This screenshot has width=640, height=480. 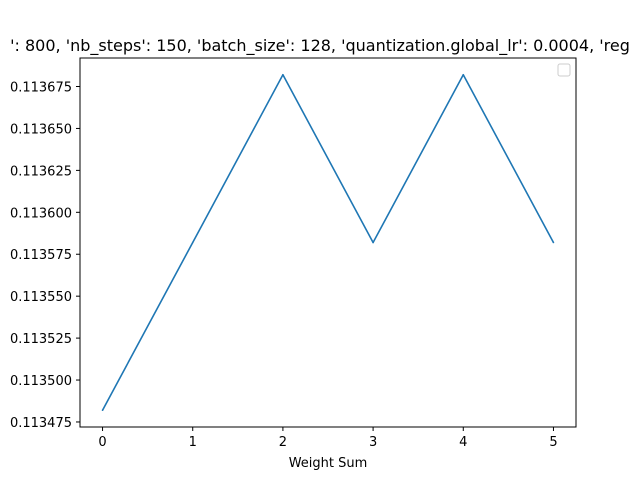 What do you see at coordinates (553, 442) in the screenshot?
I see `x-tick-label: 5` at bounding box center [553, 442].